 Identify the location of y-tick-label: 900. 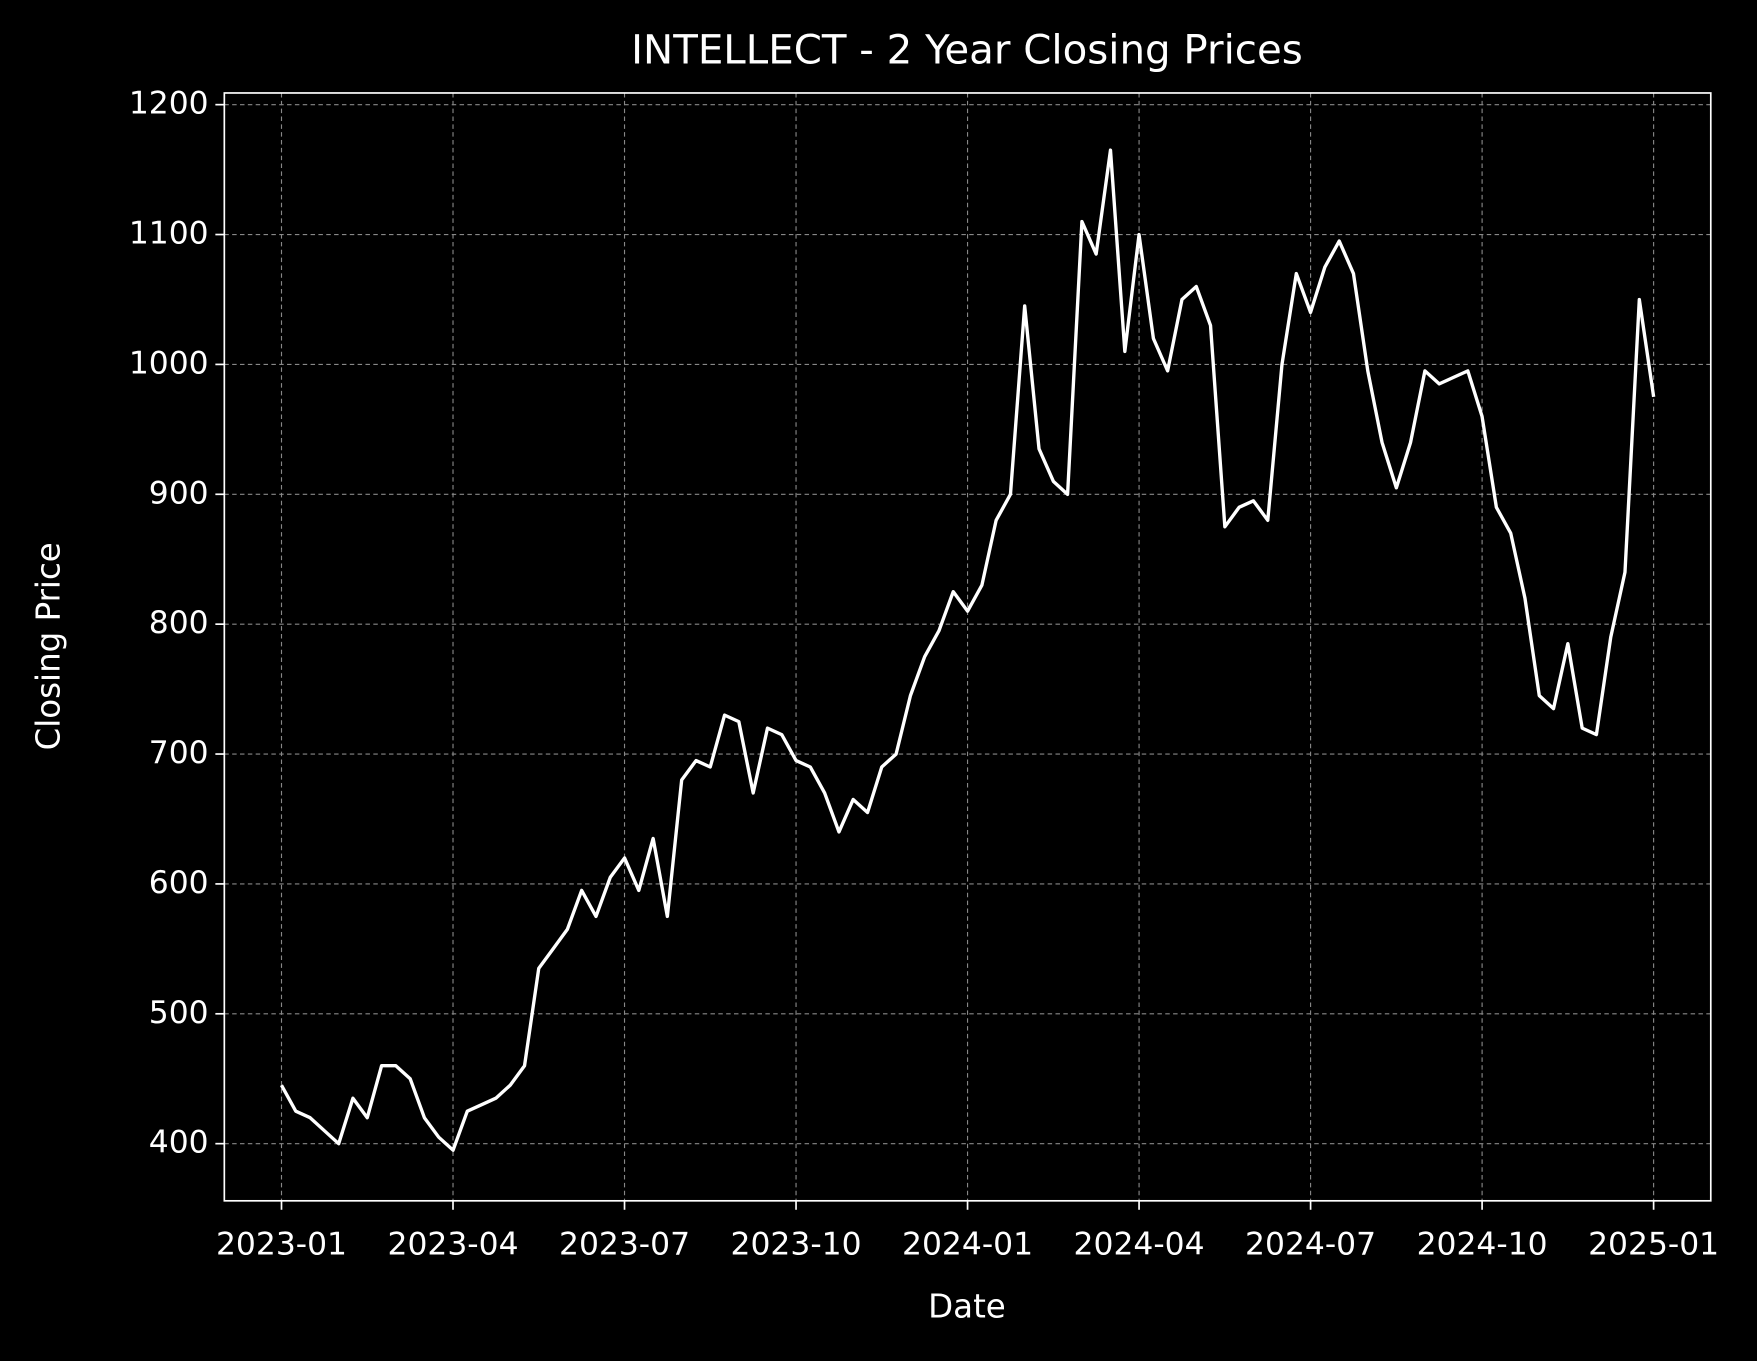
(179, 493).